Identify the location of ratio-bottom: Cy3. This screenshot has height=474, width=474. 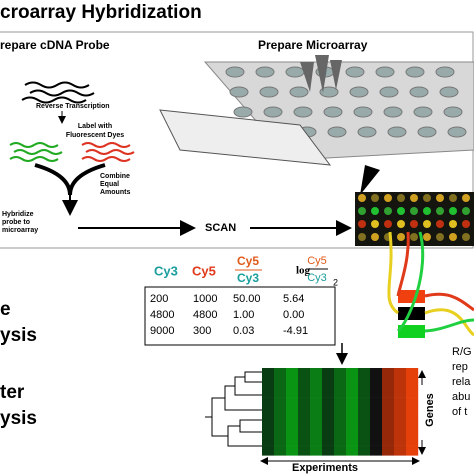
(248, 278).